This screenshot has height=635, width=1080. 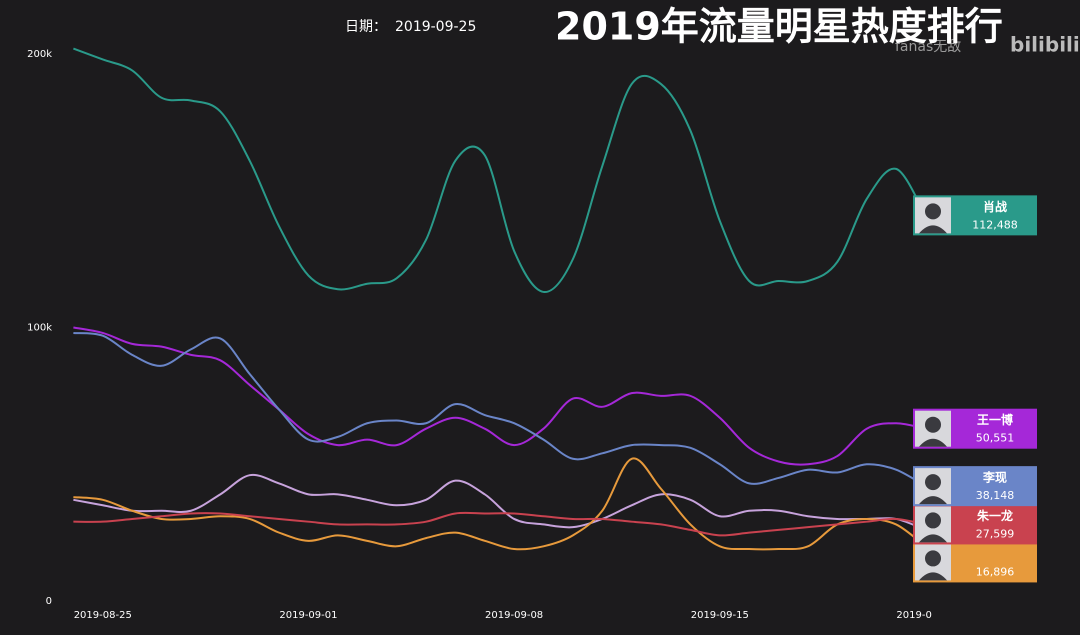 I want to click on x-tick-label: 2019-09-08, so click(x=514, y=615).